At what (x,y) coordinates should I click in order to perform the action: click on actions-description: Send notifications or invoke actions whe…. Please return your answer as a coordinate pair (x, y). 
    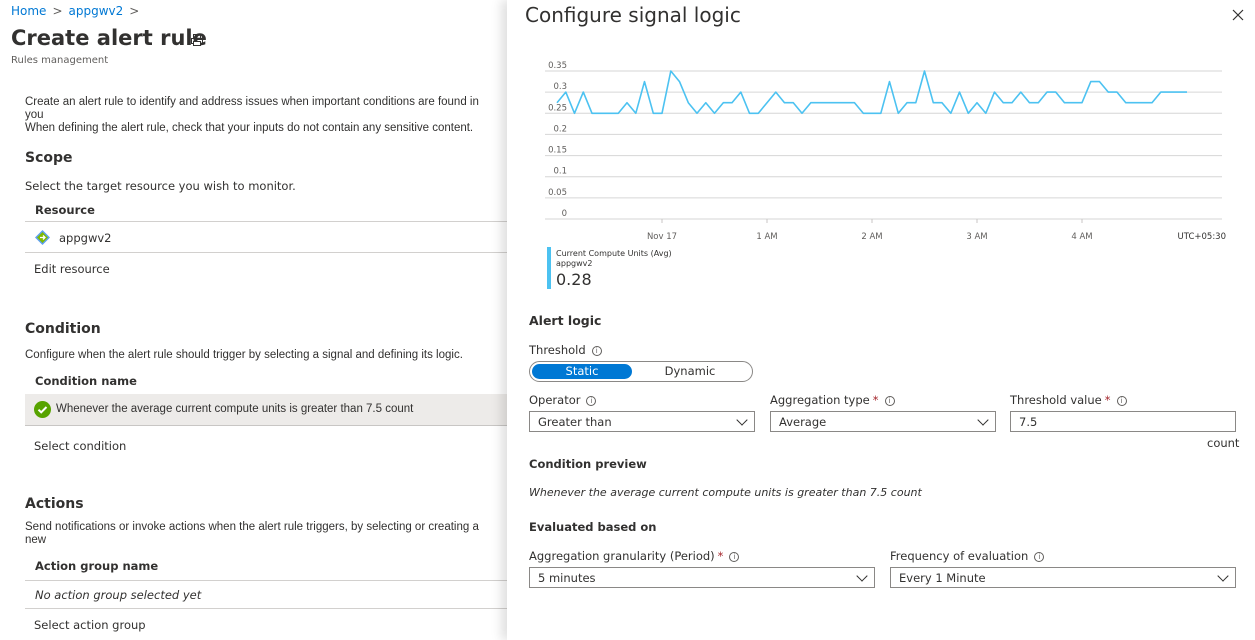
    Looking at the image, I should click on (252, 533).